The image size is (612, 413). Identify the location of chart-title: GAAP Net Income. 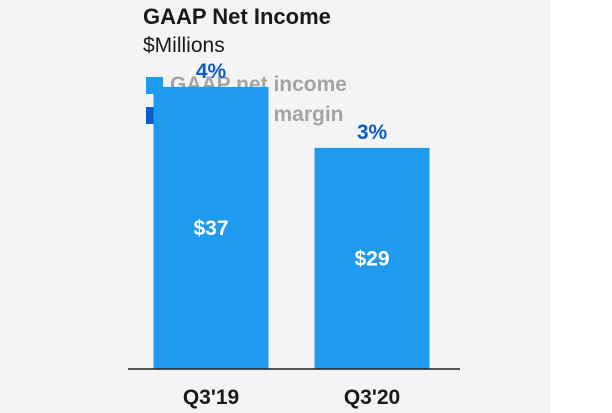
(237, 16).